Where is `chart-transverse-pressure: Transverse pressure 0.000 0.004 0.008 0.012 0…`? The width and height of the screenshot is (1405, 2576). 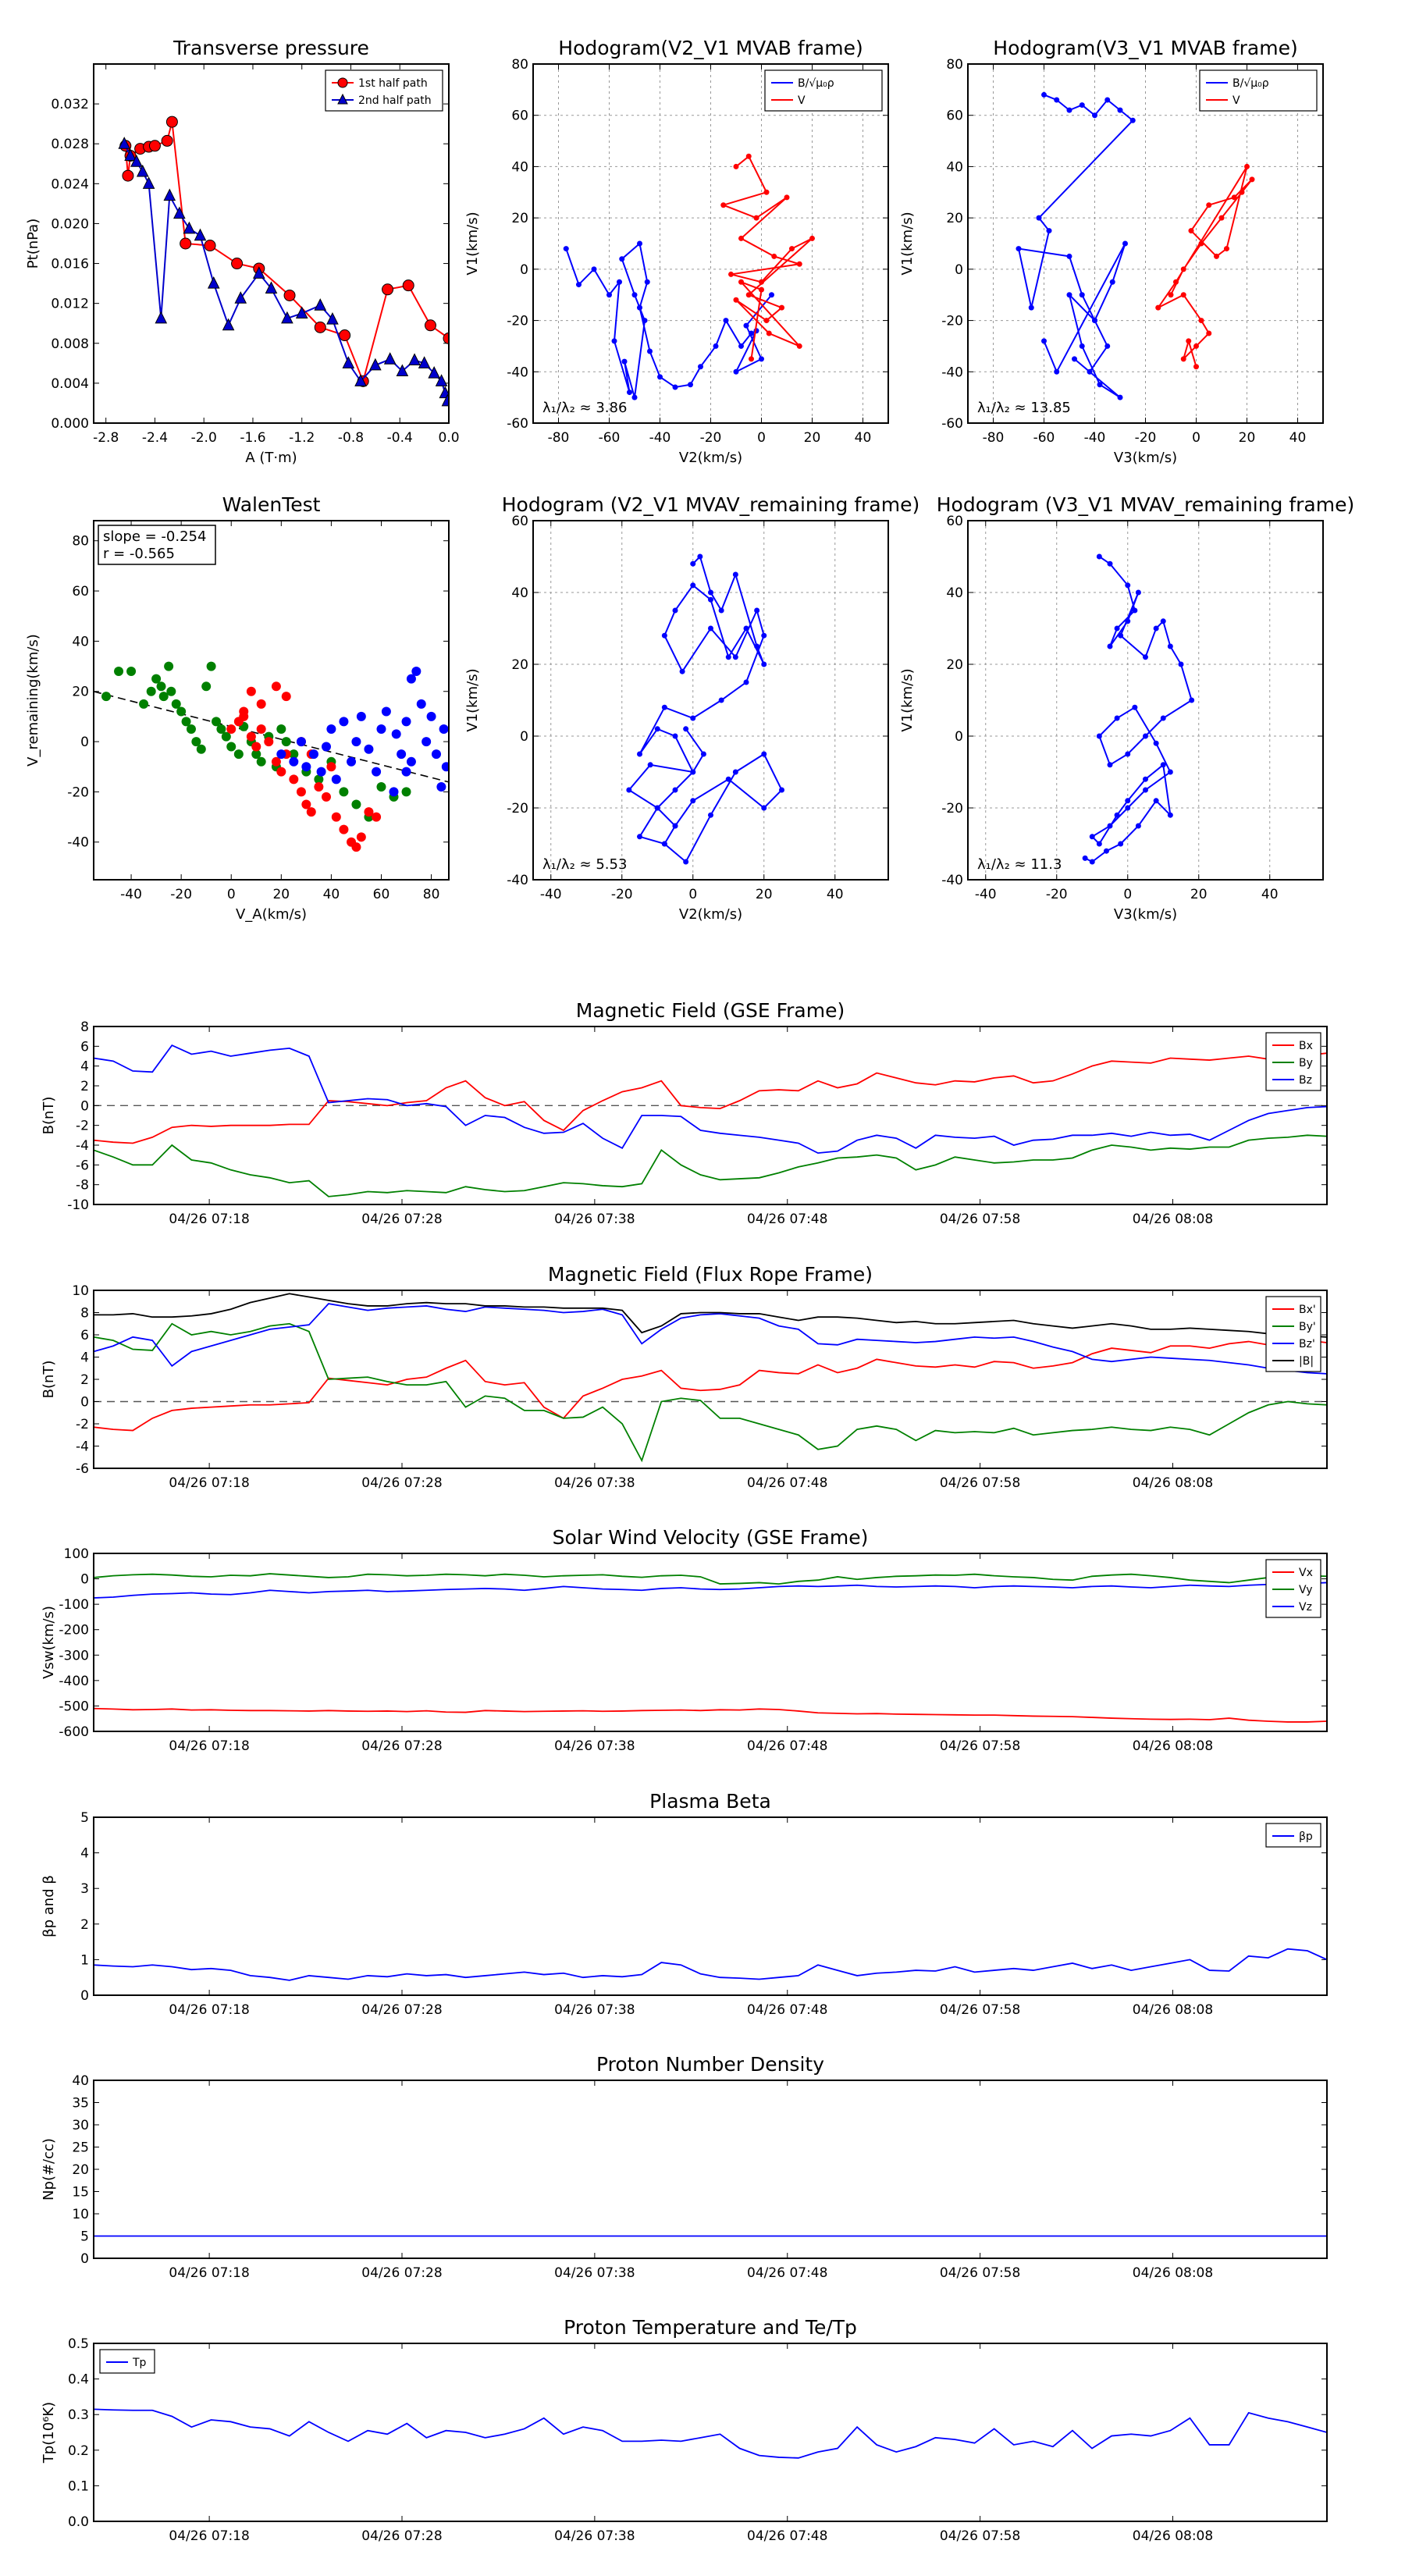 chart-transverse-pressure: Transverse pressure 0.000 0.004 0.008 0.012 0… is located at coordinates (242, 251).